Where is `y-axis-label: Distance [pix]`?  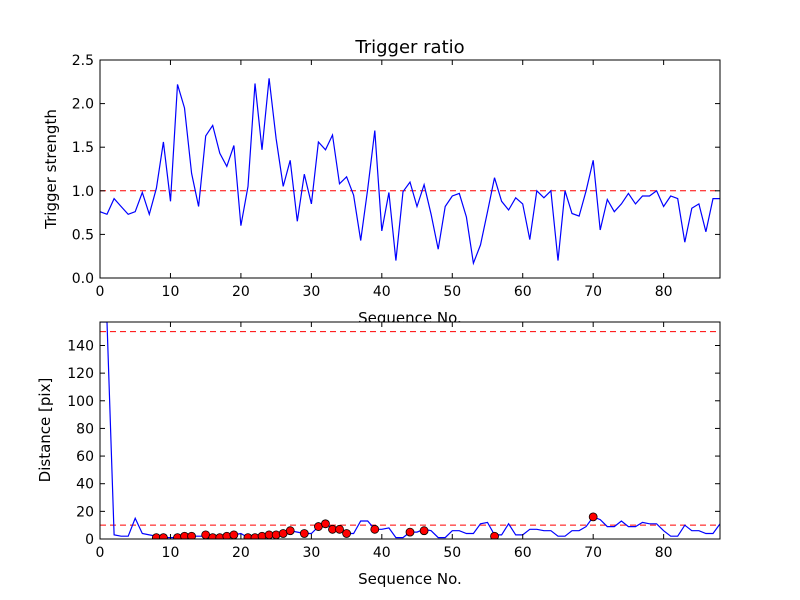 y-axis-label: Distance [pix] is located at coordinates (45, 430).